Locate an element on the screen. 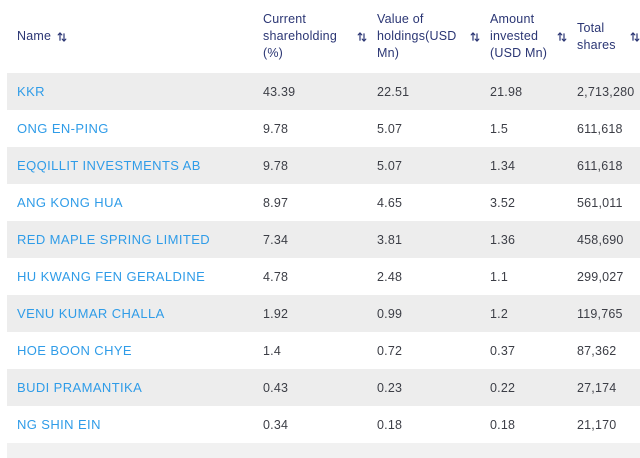  cell-amount-invested: 0.18 is located at coordinates (503, 424).